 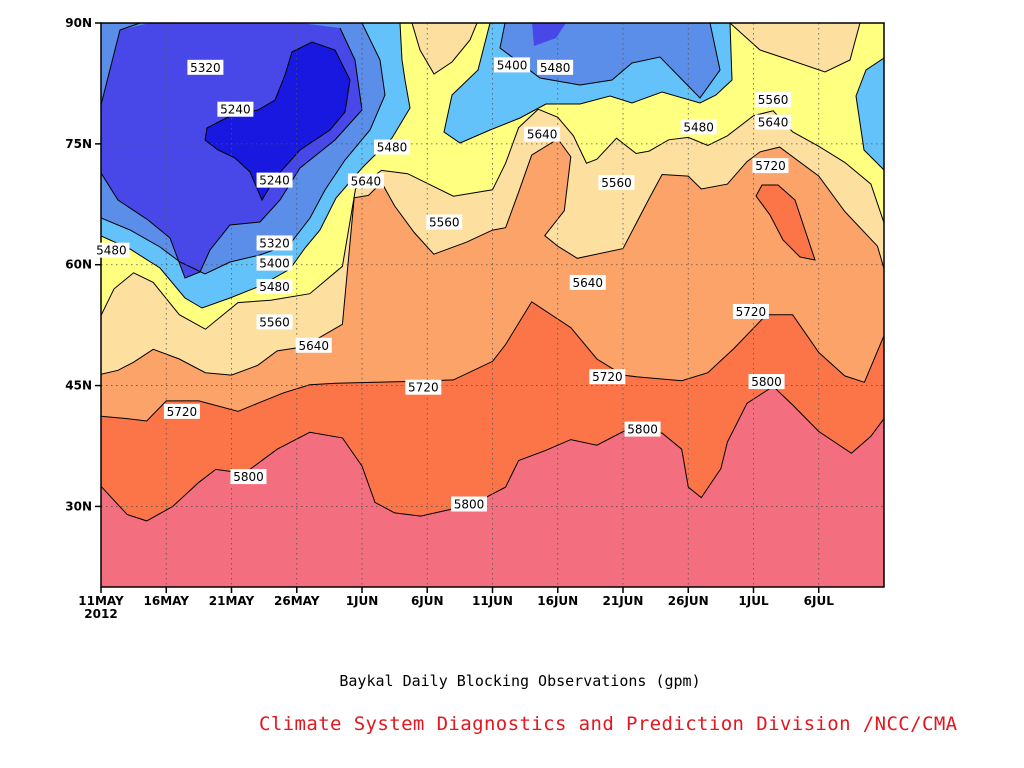 I want to click on y-tick-label: 60N, so click(x=78, y=265).